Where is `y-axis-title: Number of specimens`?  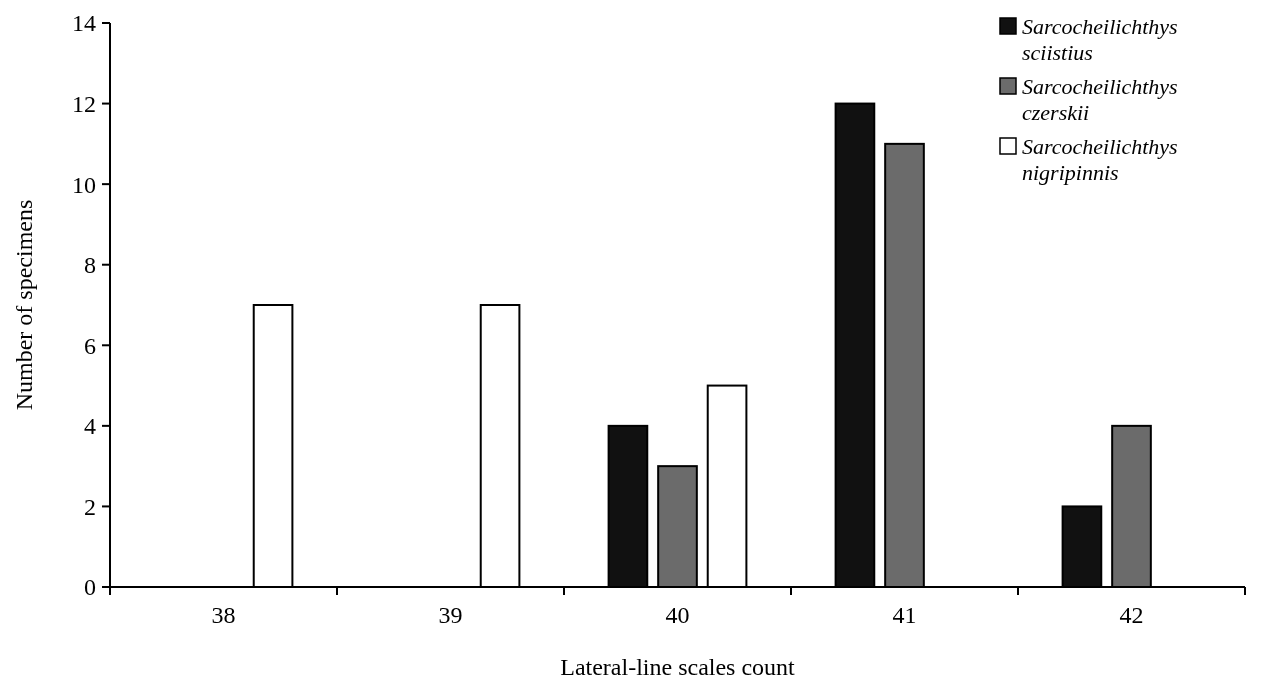 y-axis-title: Number of specimens is located at coordinates (24, 305).